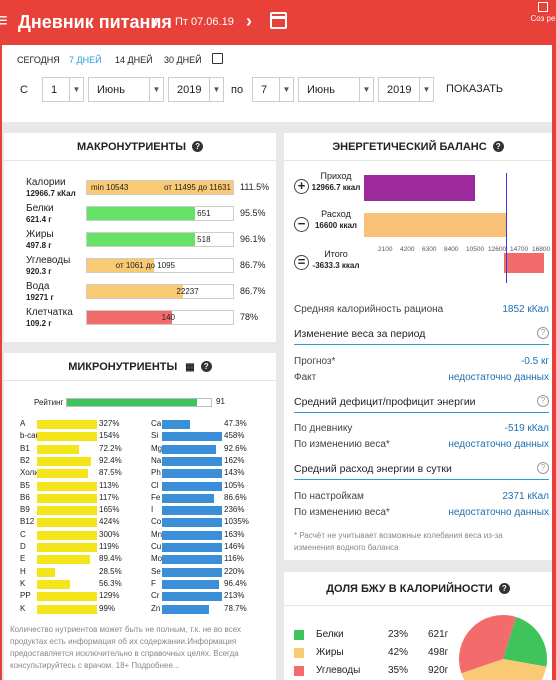 The image size is (556, 680). Describe the element at coordinates (126, 89) in the screenshot. I see `from-month-select: Июнь ▼` at that location.